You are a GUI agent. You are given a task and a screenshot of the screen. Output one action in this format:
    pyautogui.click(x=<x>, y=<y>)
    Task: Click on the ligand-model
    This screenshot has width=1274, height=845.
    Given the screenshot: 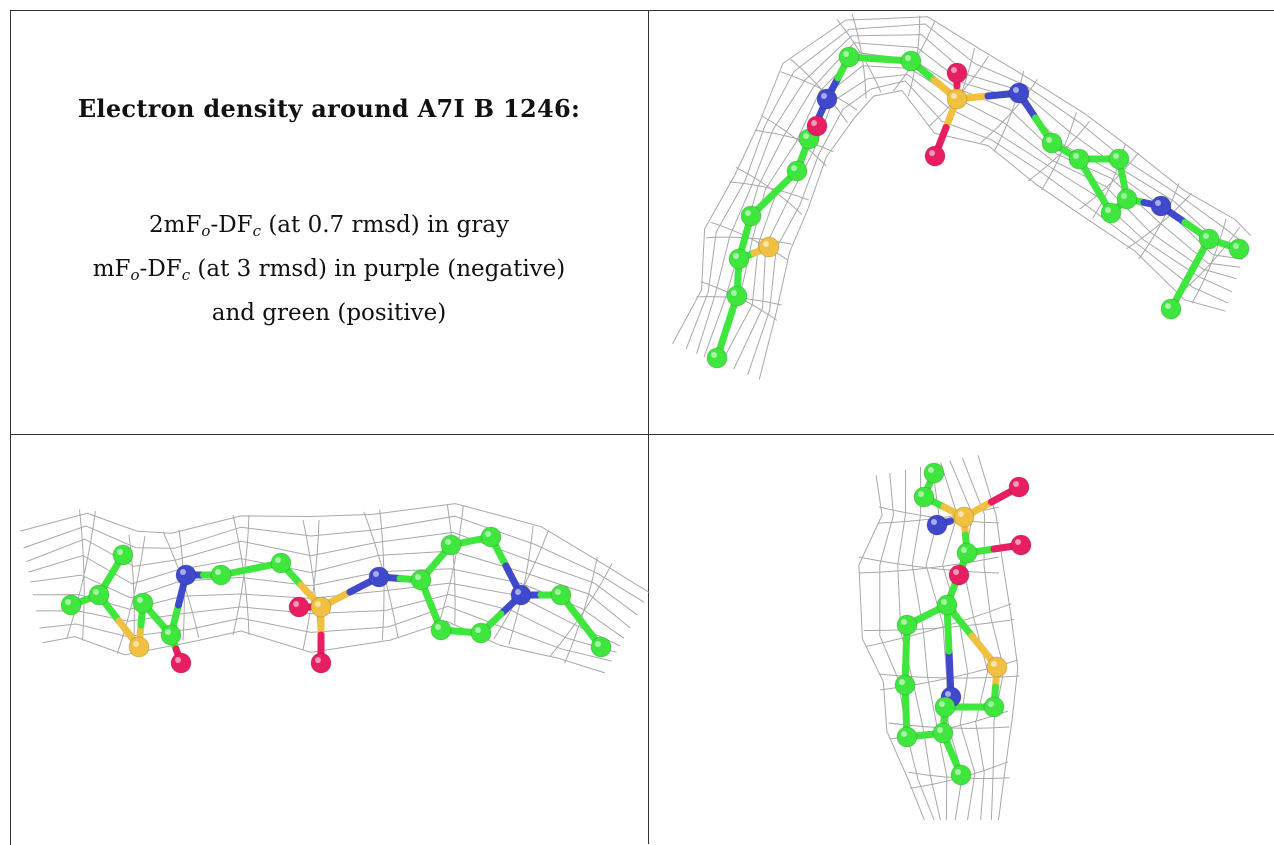 What is the action you would take?
    pyautogui.click(x=336, y=600)
    